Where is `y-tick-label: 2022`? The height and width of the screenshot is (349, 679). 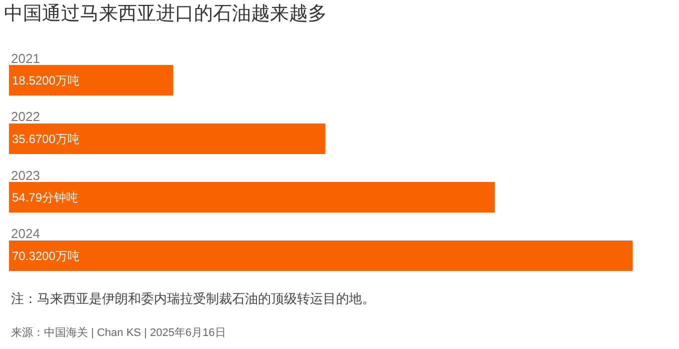
y-tick-label: 2022 is located at coordinates (25, 116).